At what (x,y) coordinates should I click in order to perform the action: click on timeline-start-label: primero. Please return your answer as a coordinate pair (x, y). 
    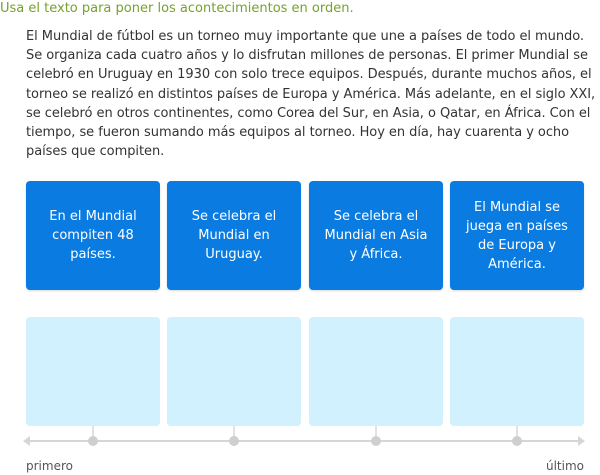
    Looking at the image, I should click on (49, 466).